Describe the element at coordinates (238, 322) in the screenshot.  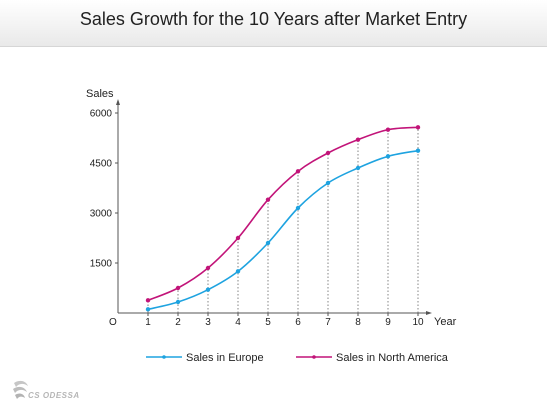
I see `x-tick-label-4: 4` at that location.